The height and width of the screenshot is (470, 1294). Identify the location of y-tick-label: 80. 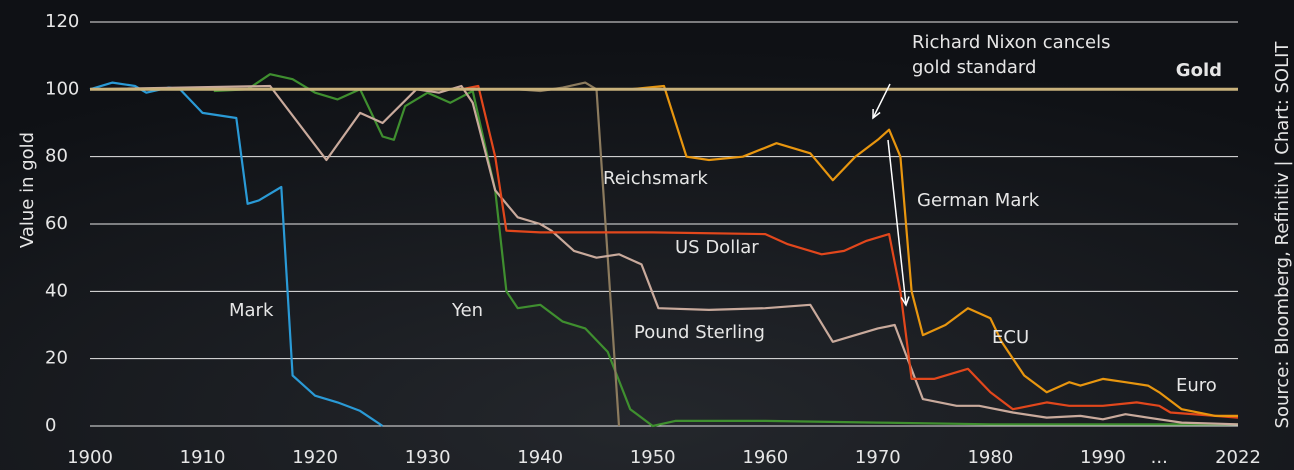
(56, 156).